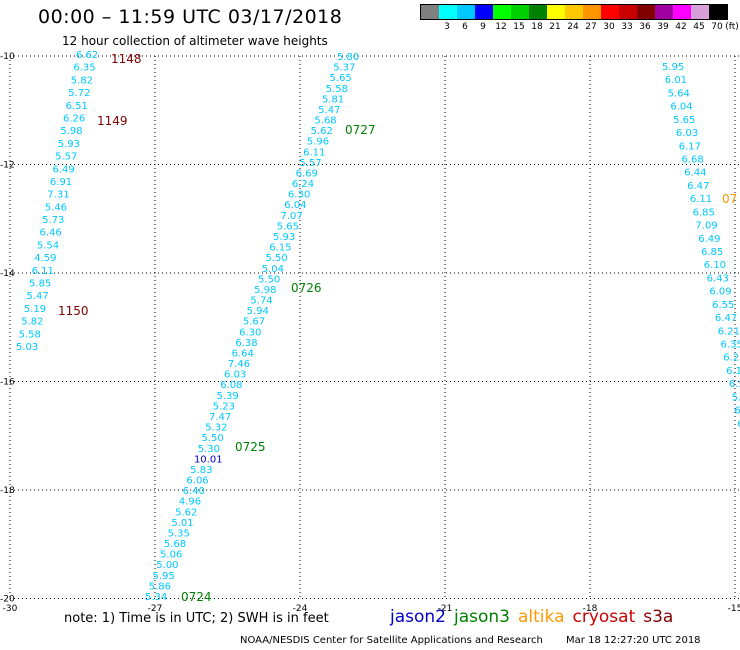 The width and height of the screenshot is (740, 650). Describe the element at coordinates (736, 397) in the screenshot. I see `swh-value: 5.9` at that location.